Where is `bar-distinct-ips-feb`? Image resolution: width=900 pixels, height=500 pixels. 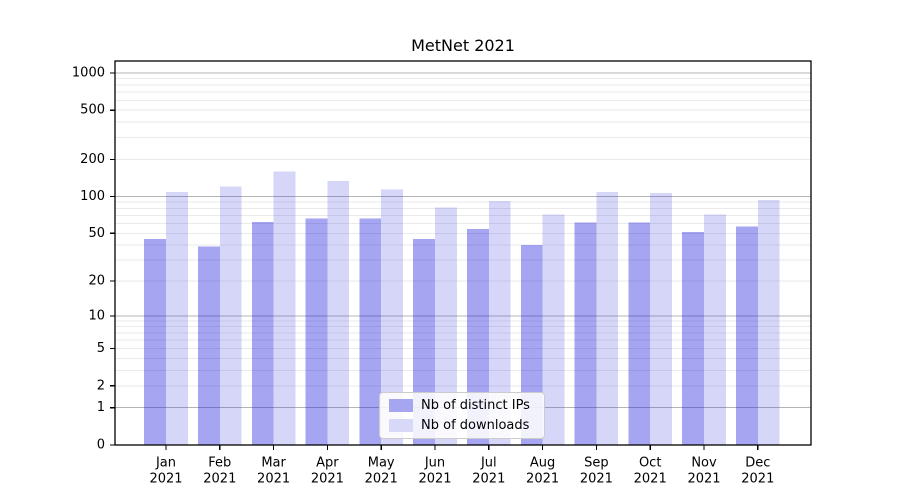 bar-distinct-ips-feb is located at coordinates (209, 345).